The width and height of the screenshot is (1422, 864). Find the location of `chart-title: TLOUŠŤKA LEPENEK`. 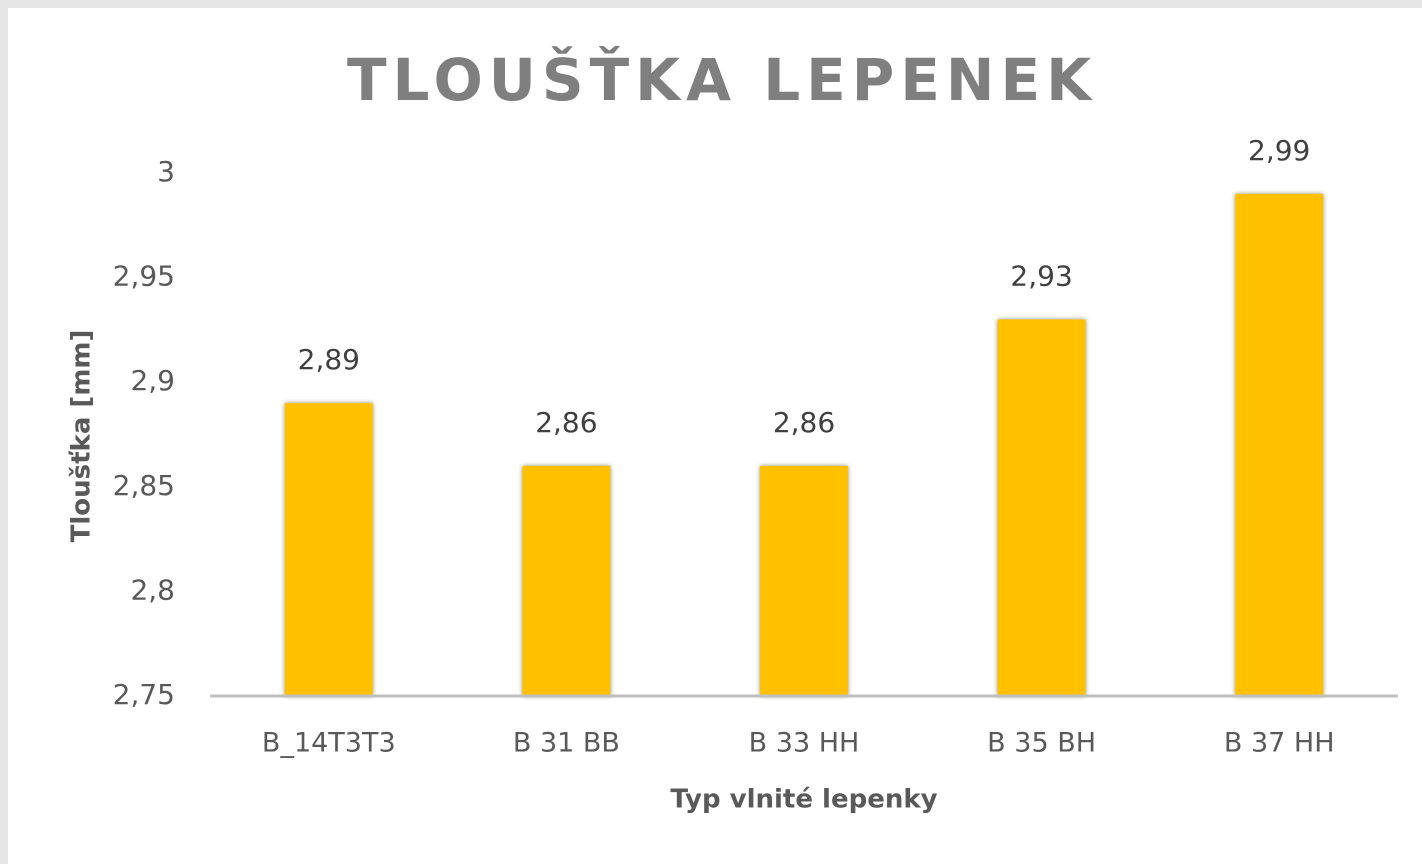

chart-title: TLOUŠŤKA LEPENEK is located at coordinates (722, 79).